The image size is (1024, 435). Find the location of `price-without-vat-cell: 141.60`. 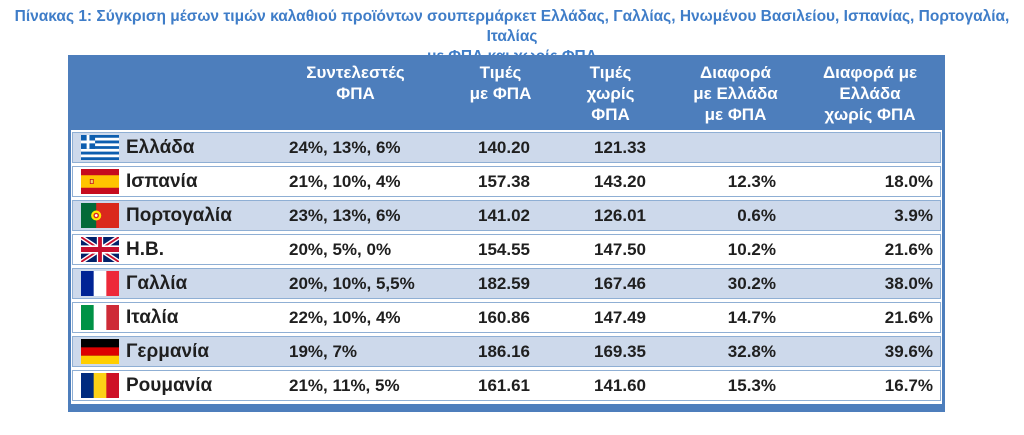

price-without-vat-cell: 141.60 is located at coordinates (620, 385).